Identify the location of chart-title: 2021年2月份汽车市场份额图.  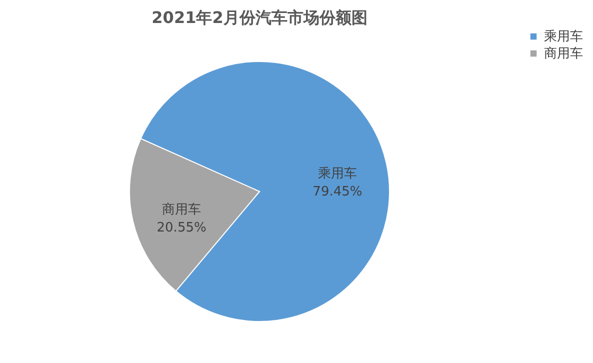
(260, 17).